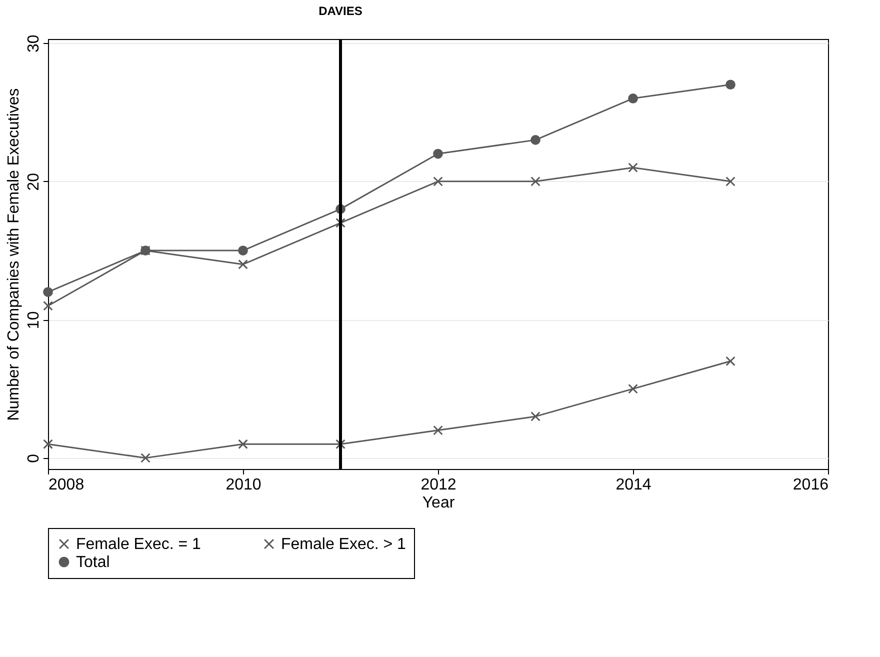 Image resolution: width=880 pixels, height=657 pixels. I want to click on x-tick-label: 2010, so click(244, 485).